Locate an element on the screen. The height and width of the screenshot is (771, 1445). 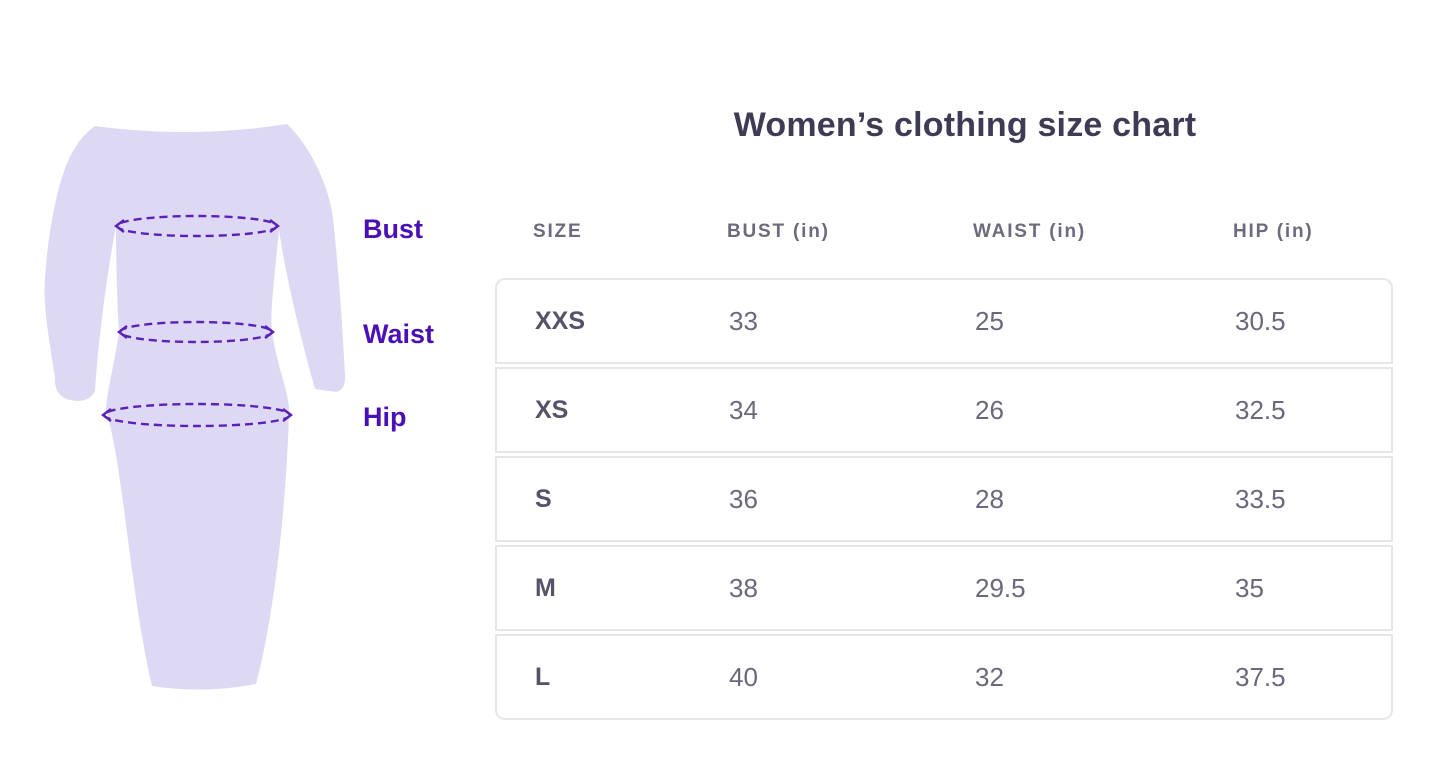
waist-cell: 26 is located at coordinates (989, 409).